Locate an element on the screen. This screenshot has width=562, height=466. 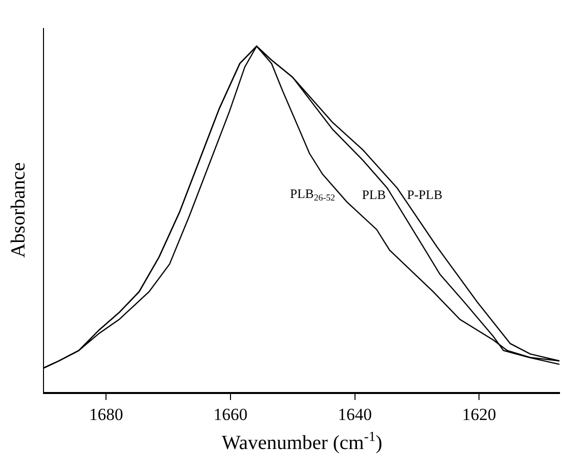
series-label: PLB is located at coordinates (374, 194).